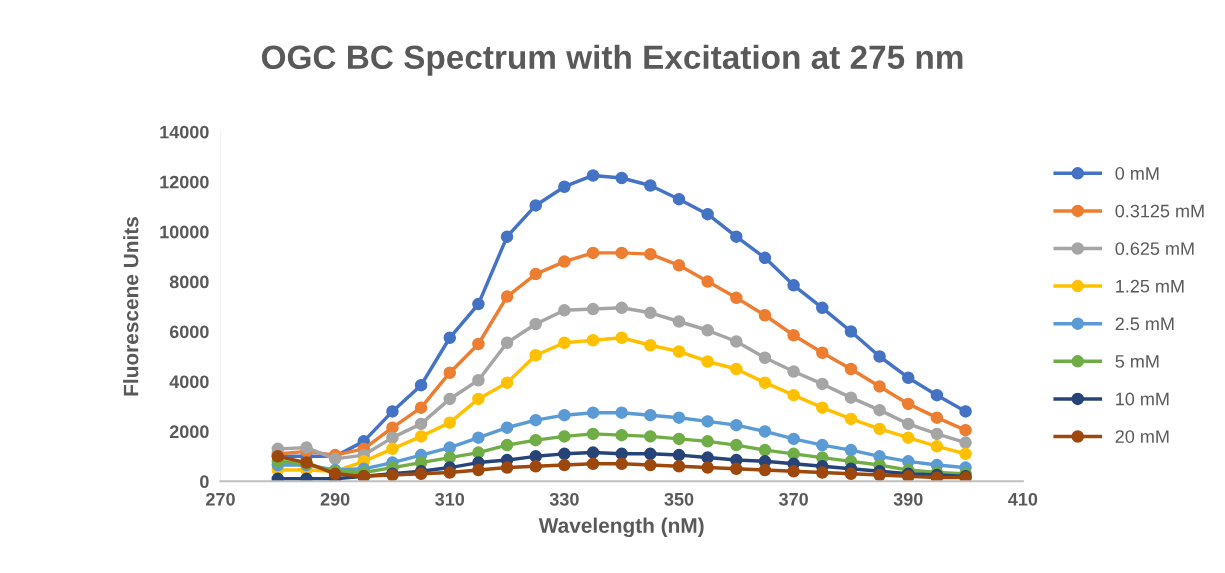  I want to click on x-tick-label: 390, so click(908, 499).